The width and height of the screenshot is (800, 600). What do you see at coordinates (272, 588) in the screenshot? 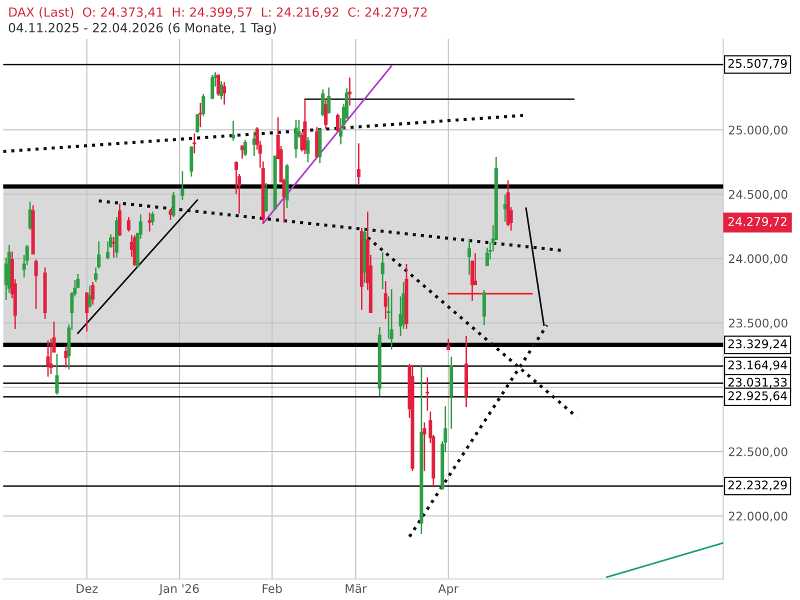
I see `x-tick-label: Feb` at bounding box center [272, 588].